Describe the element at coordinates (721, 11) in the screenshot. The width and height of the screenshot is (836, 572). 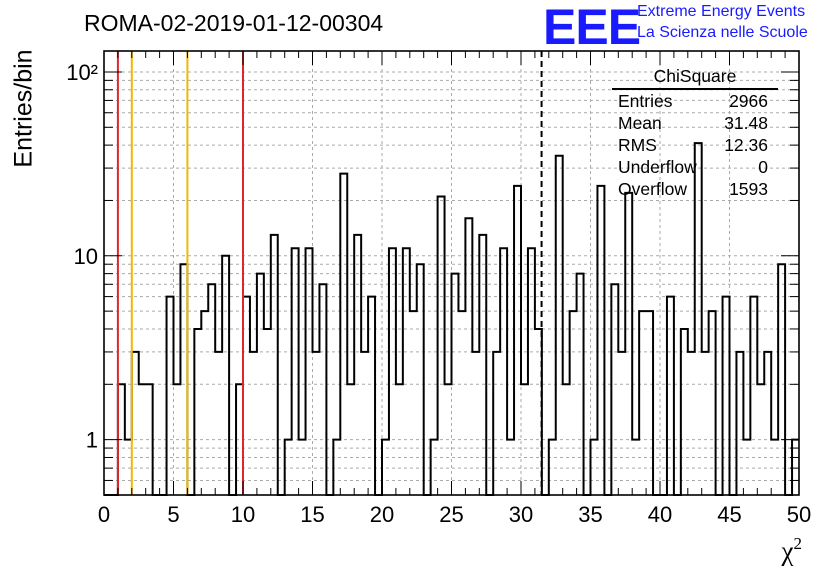
I see `brand-line-1: Extreme Energy Events` at that location.